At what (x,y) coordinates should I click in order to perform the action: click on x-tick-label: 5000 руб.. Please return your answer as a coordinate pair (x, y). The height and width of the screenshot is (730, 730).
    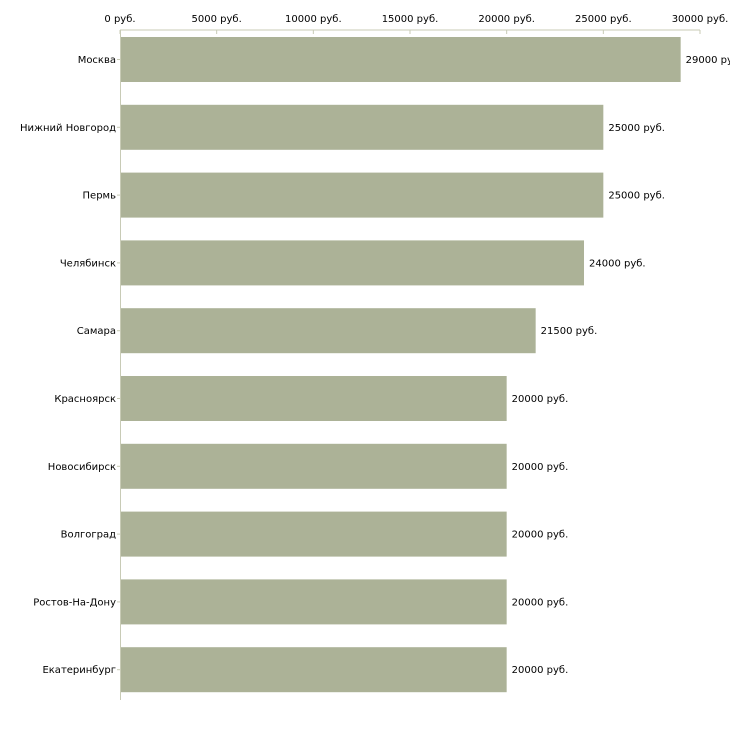
    Looking at the image, I should click on (217, 19).